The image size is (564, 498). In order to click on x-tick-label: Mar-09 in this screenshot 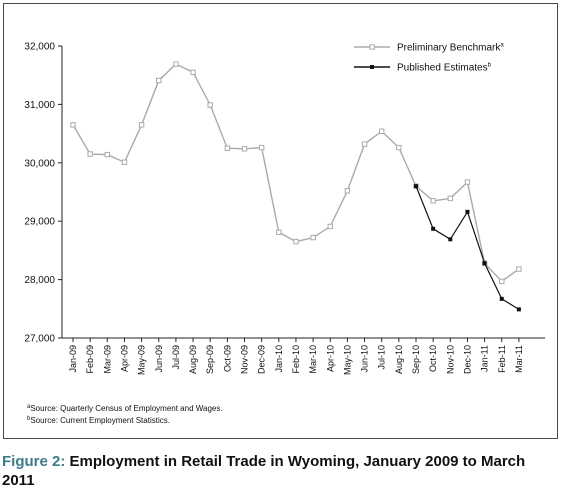, I will do `click(107, 359)`.